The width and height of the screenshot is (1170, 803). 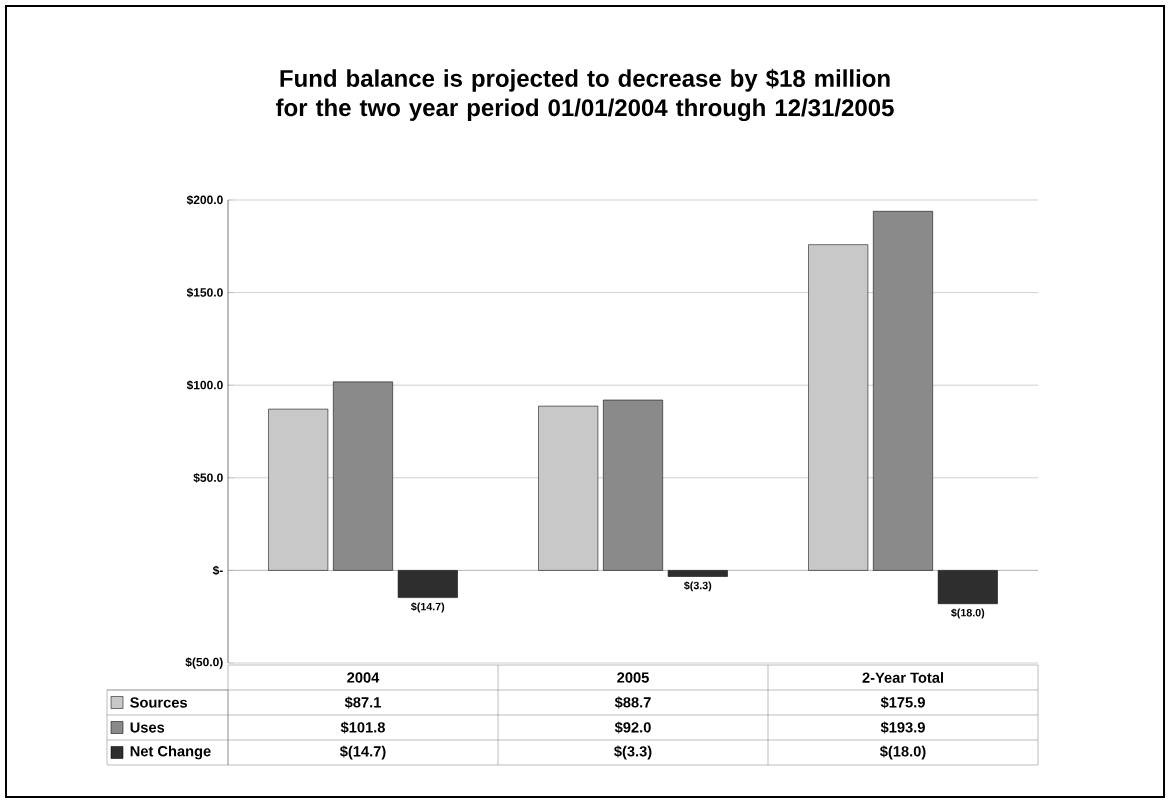 What do you see at coordinates (632, 727) in the screenshot?
I see `data-label: $92.0` at bounding box center [632, 727].